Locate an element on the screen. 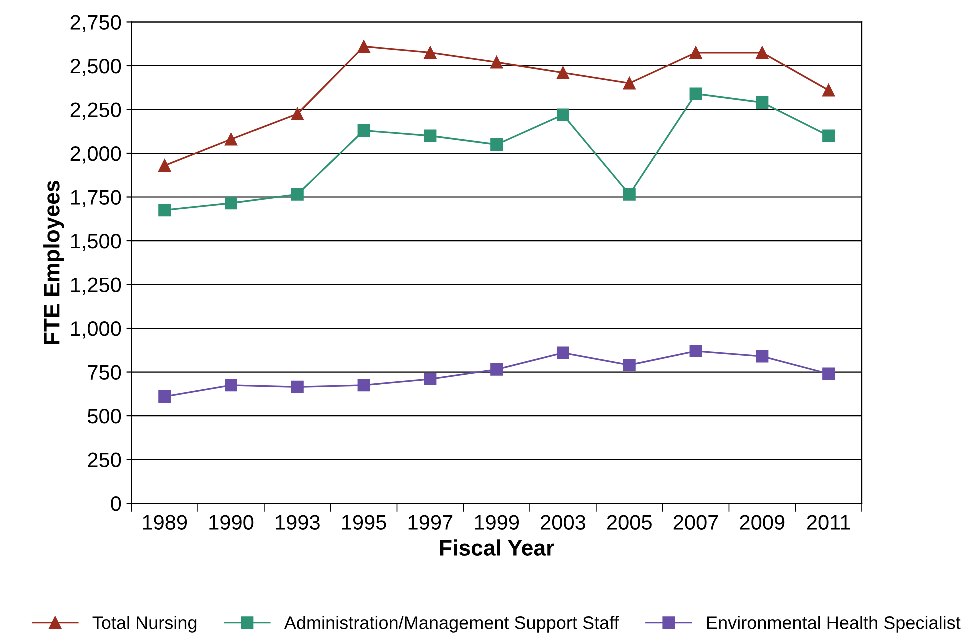 The image size is (961, 635). x-tick-label: 2005 is located at coordinates (630, 522).